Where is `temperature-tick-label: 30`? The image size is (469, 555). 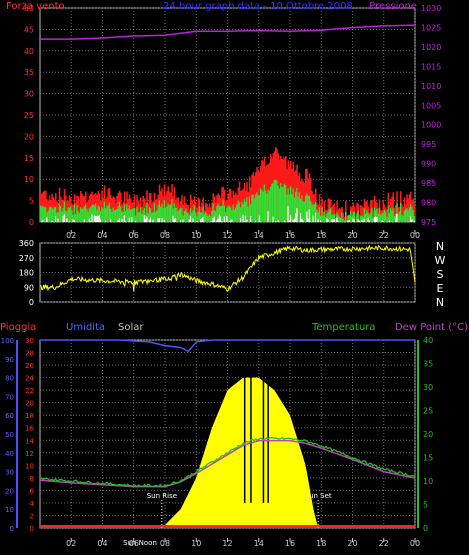
temperature-tick-label: 30 is located at coordinates (428, 387).